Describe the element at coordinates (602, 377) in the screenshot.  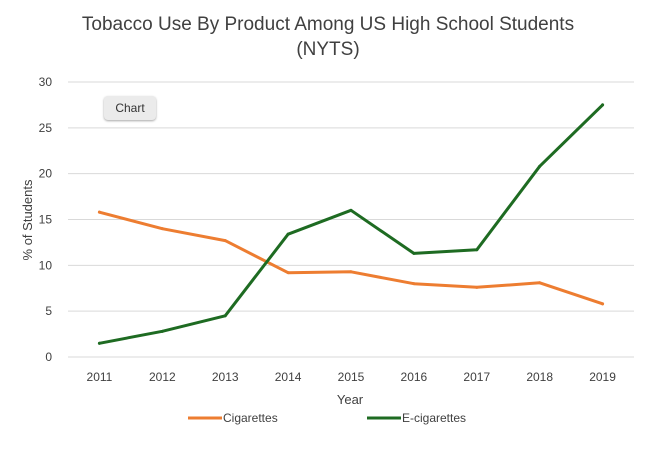
I see `x-tick-label: 2019` at that location.